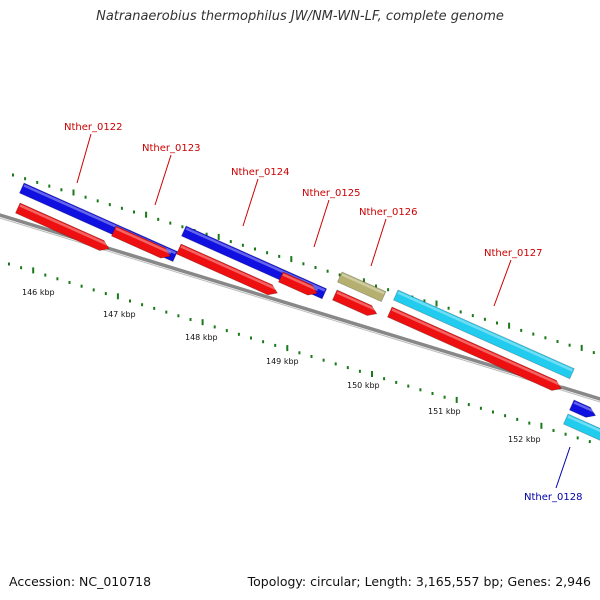 The image size is (600, 600). I want to click on gene-nther-0126-shine, so click(363, 284).